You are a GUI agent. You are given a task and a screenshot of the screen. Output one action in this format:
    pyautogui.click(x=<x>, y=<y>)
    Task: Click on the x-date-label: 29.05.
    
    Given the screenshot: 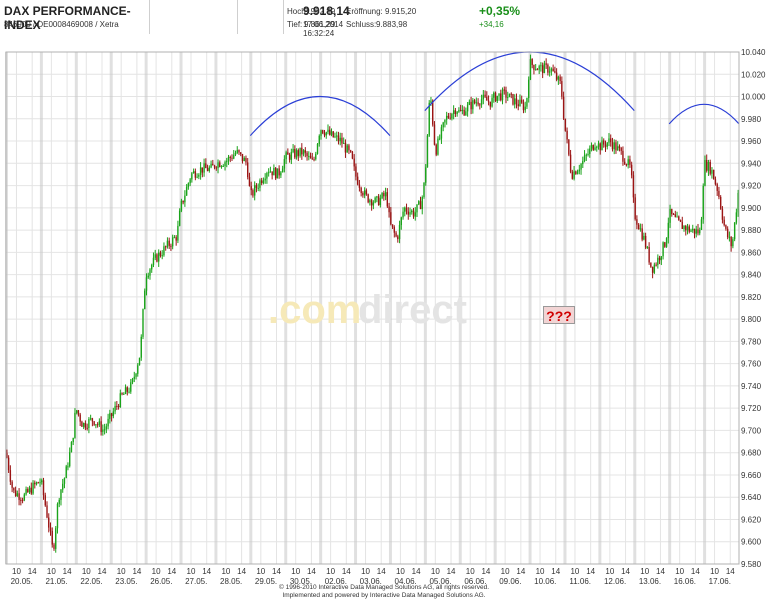 What is the action you would take?
    pyautogui.click(x=266, y=580)
    